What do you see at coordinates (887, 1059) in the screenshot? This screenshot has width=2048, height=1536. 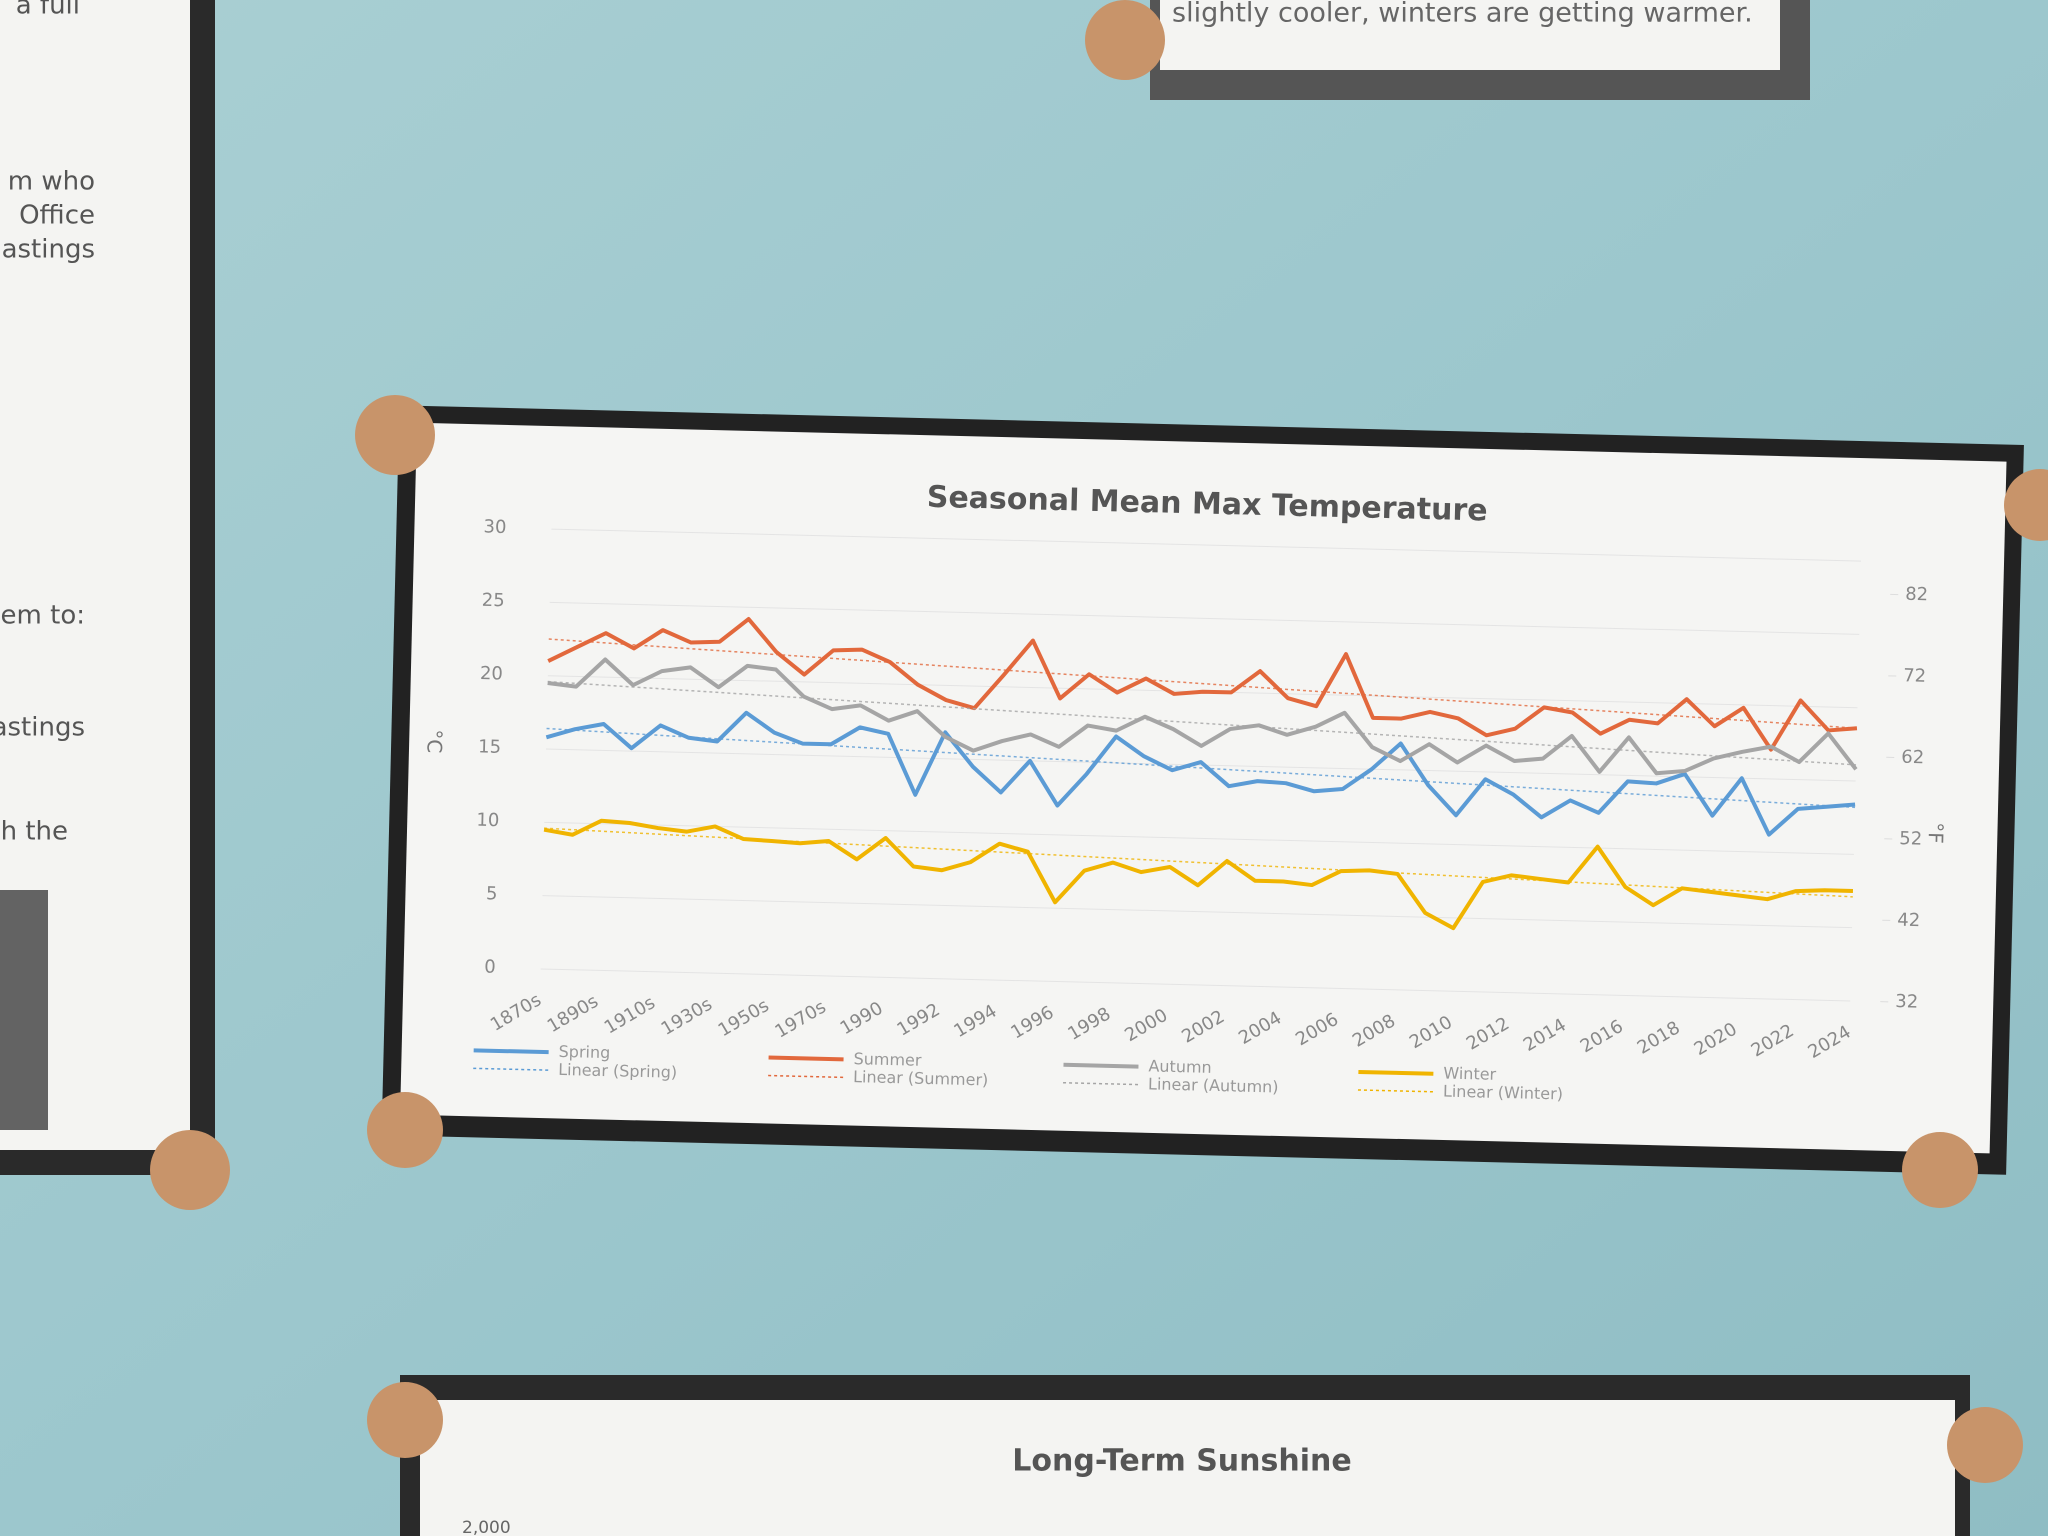 I see `legend-label: Summer` at bounding box center [887, 1059].